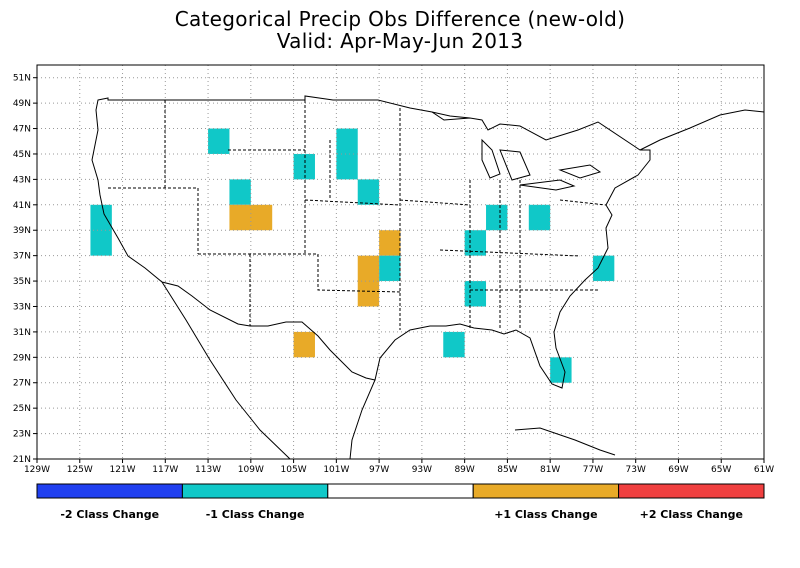 The width and height of the screenshot is (800, 568). I want to click on legend-swatch-plus1, so click(546, 491).